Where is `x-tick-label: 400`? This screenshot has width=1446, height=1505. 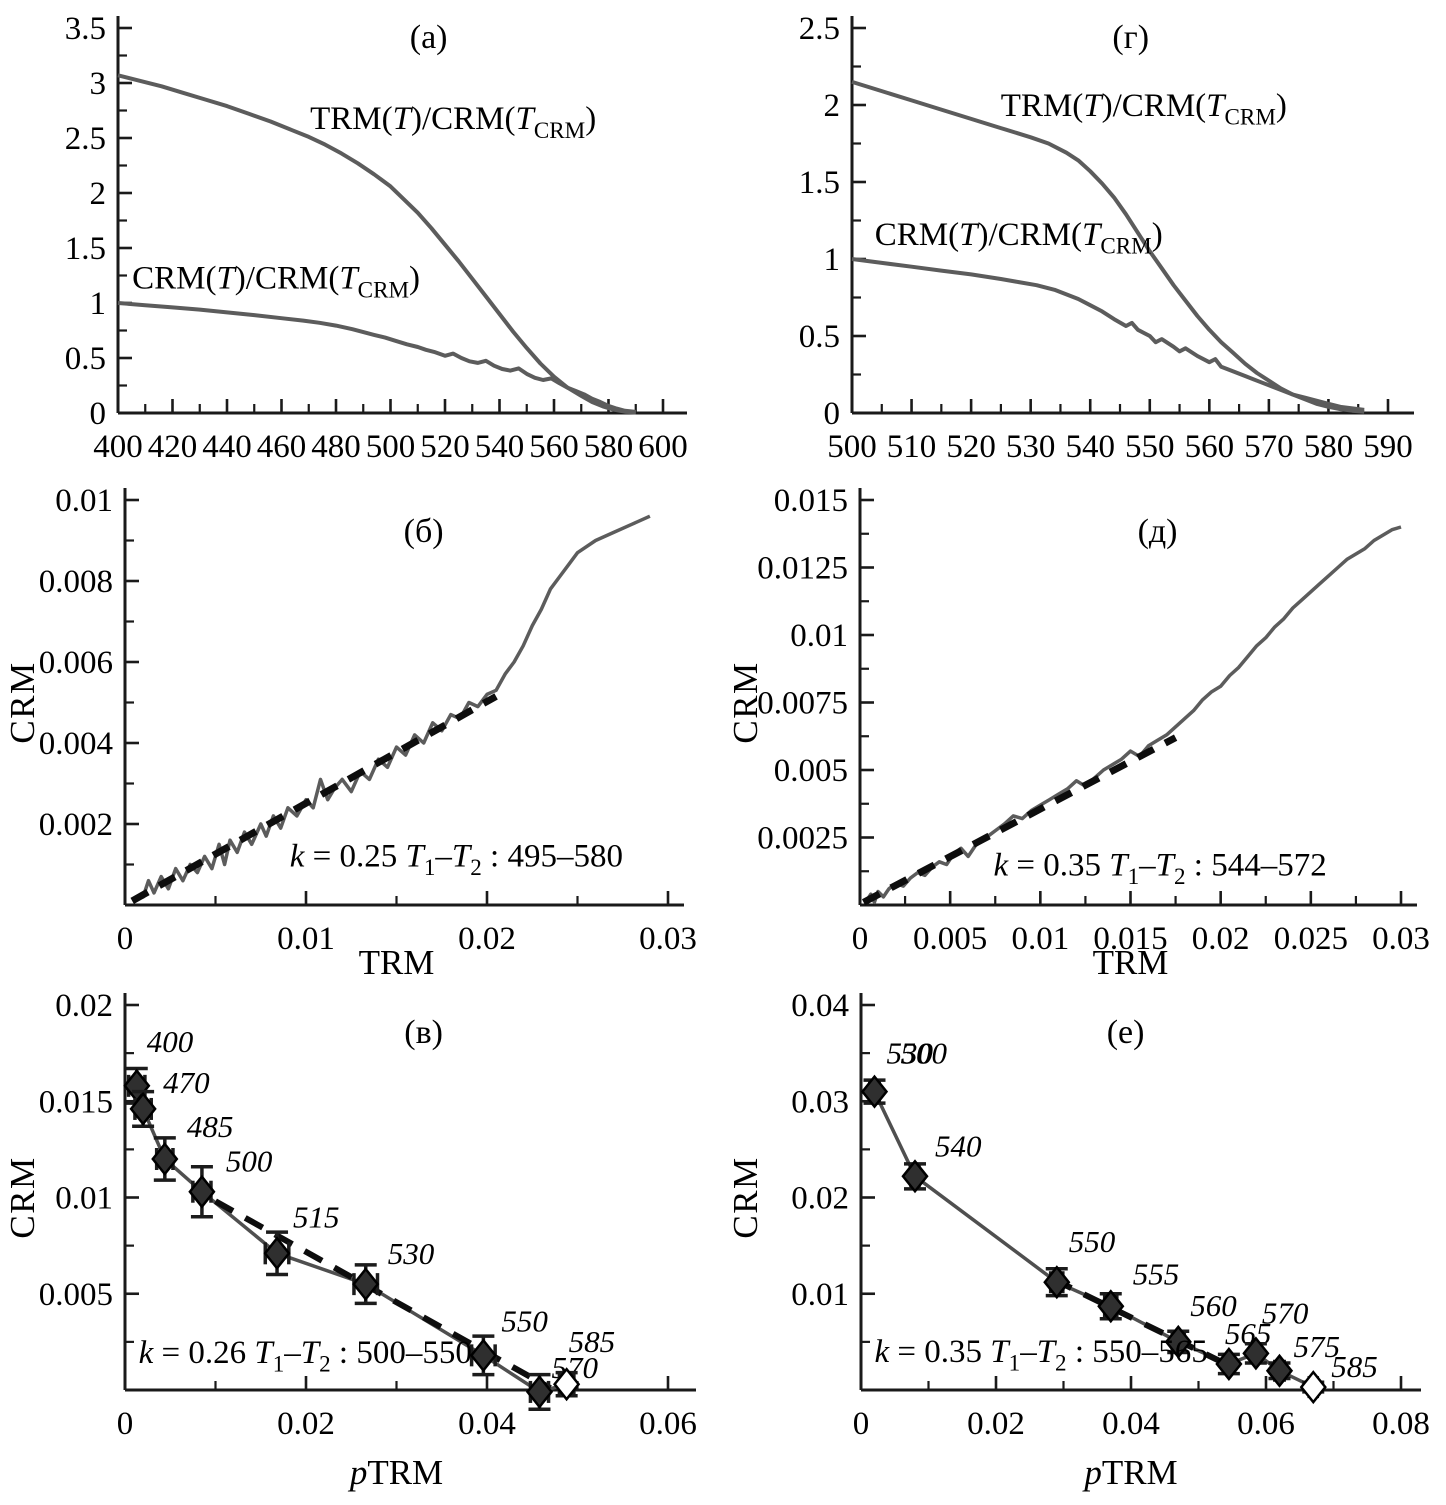 x-tick-label: 400 is located at coordinates (118, 447).